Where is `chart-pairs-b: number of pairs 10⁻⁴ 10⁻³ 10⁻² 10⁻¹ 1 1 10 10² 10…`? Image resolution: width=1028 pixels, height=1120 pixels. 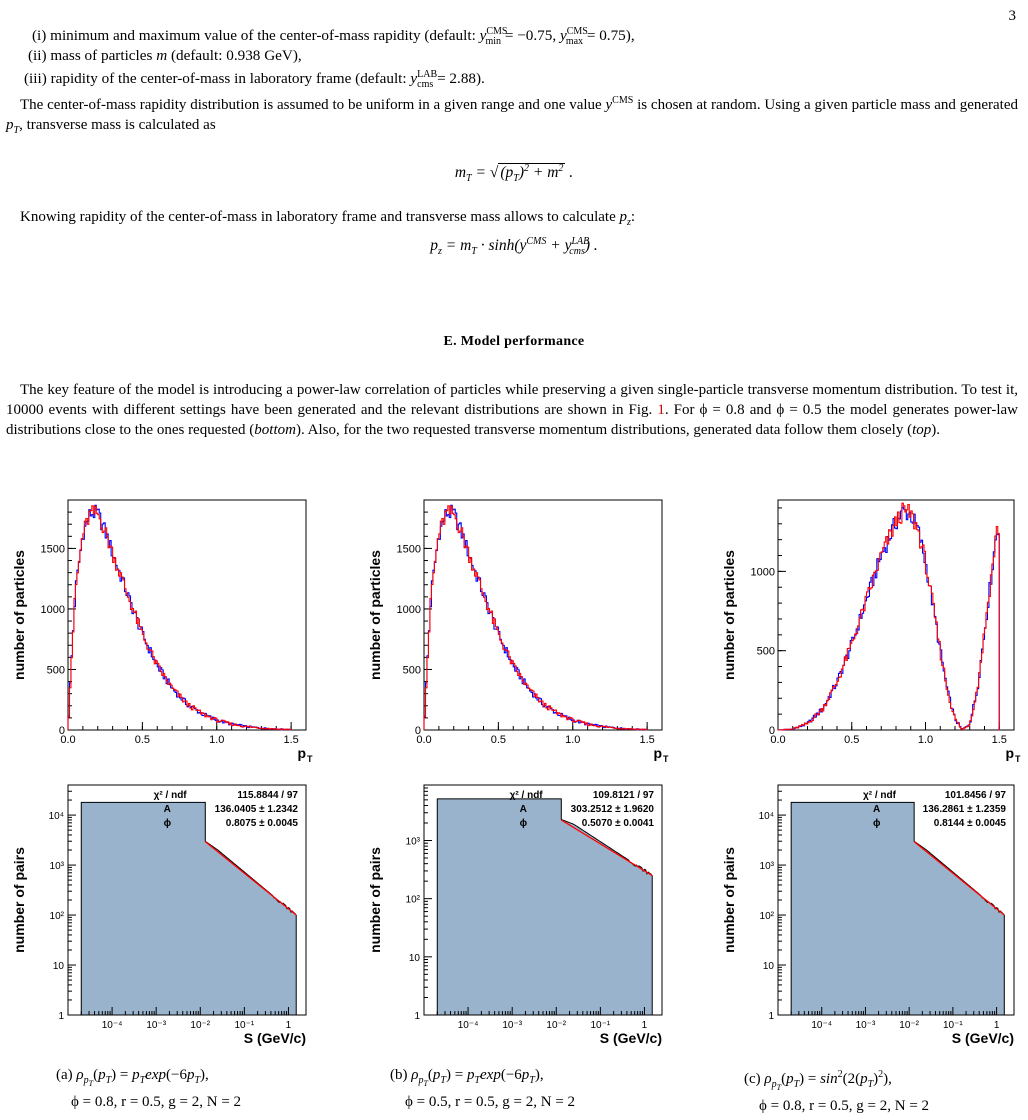 chart-pairs-b: number of pairs 10⁻⁴ 10⁻³ 10⁻² 10⁻¹ 1 1 10 10² 10… is located at coordinates (515, 915).